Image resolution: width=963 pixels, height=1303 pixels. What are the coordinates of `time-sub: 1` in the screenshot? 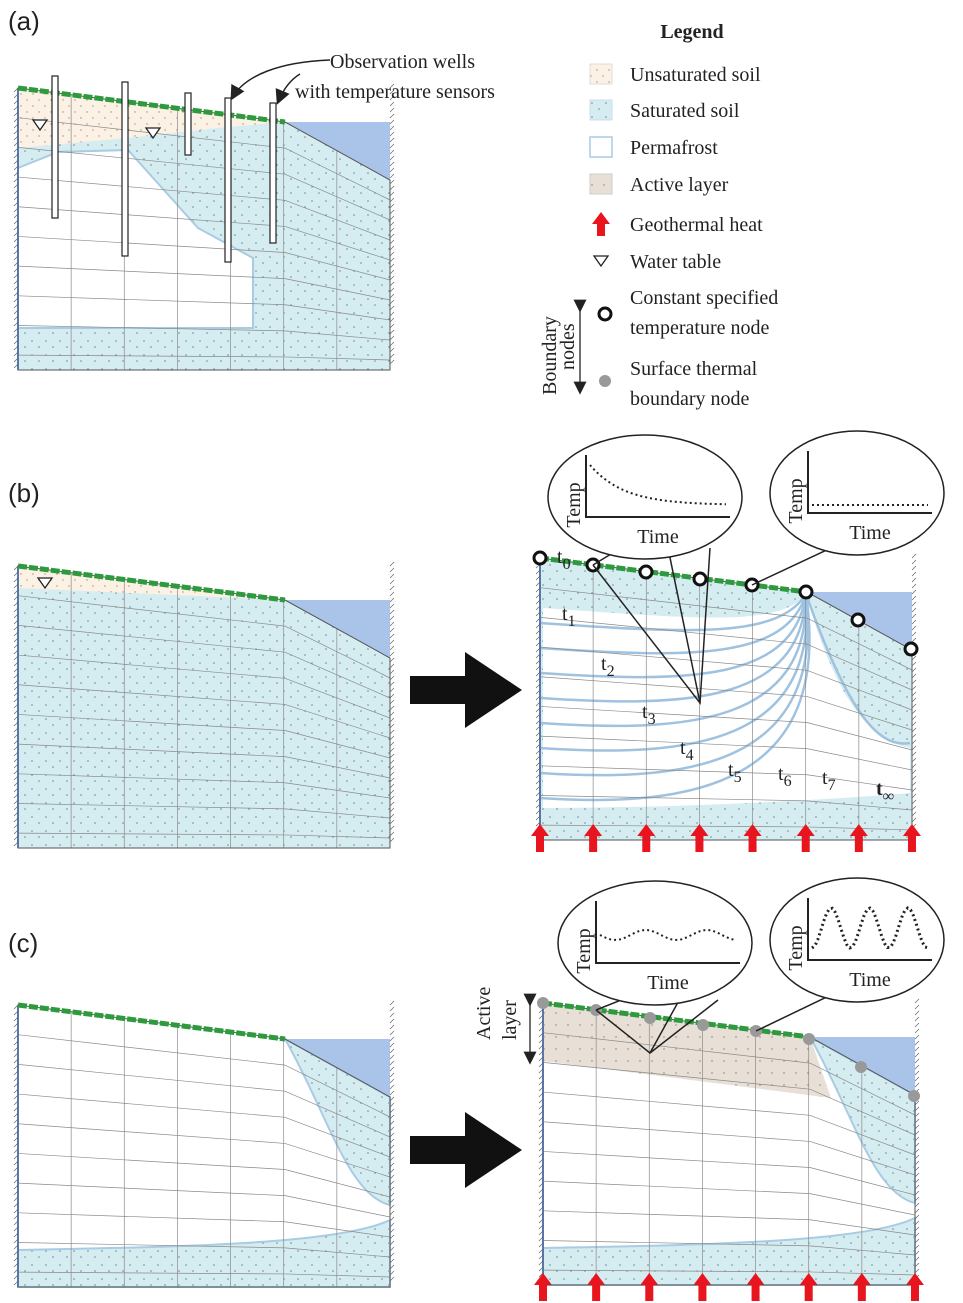 It's located at (572, 621).